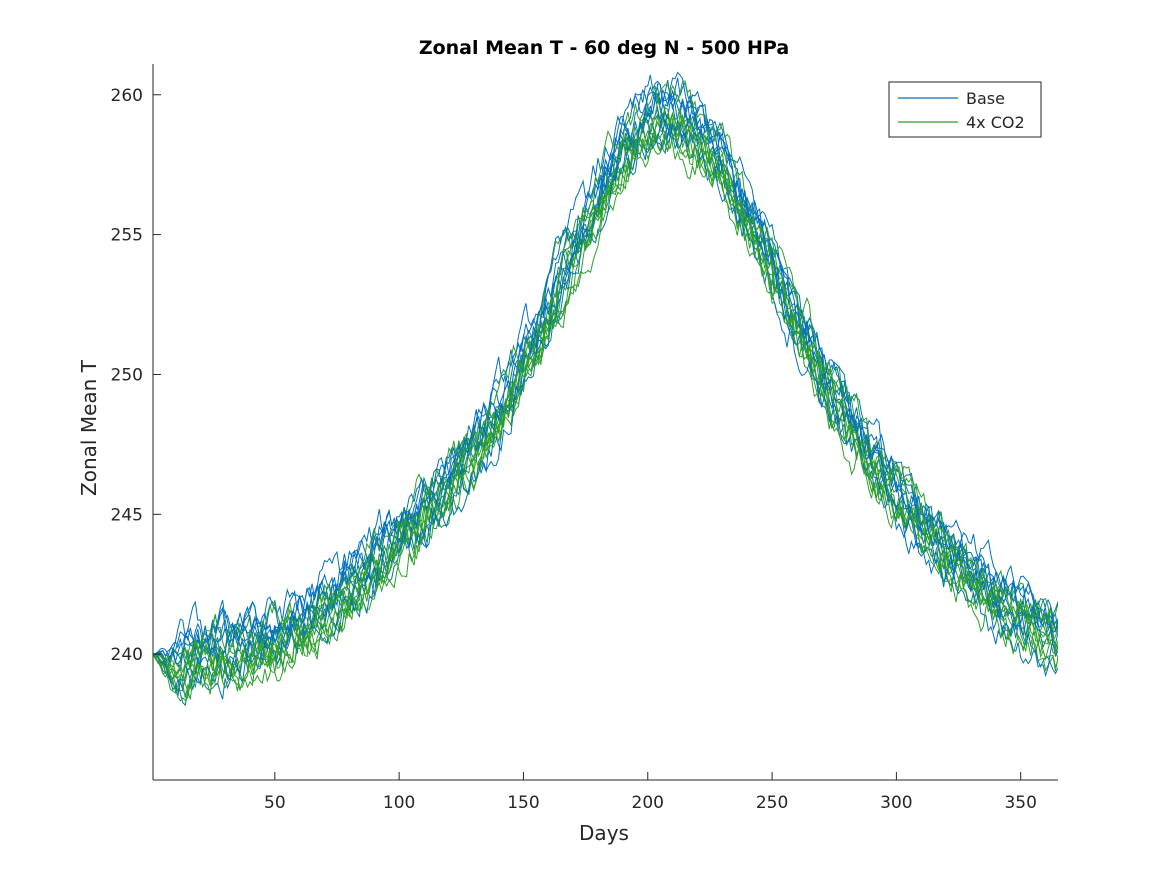 This screenshot has height=875, width=1167. What do you see at coordinates (399, 803) in the screenshot?
I see `x-tick-label: 100` at bounding box center [399, 803].